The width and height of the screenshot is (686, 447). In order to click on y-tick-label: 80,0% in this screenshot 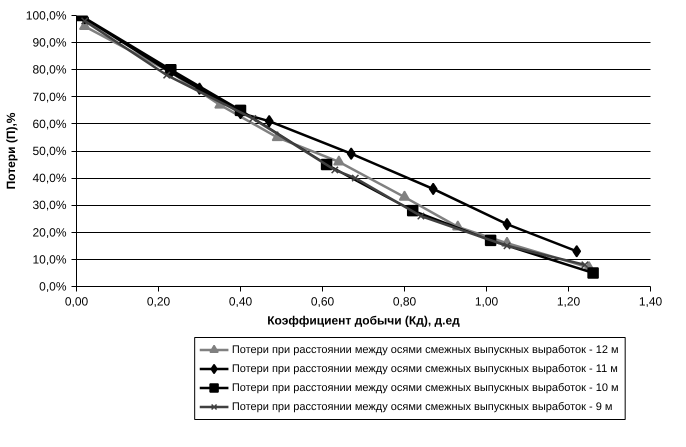, I will do `click(49, 69)`.